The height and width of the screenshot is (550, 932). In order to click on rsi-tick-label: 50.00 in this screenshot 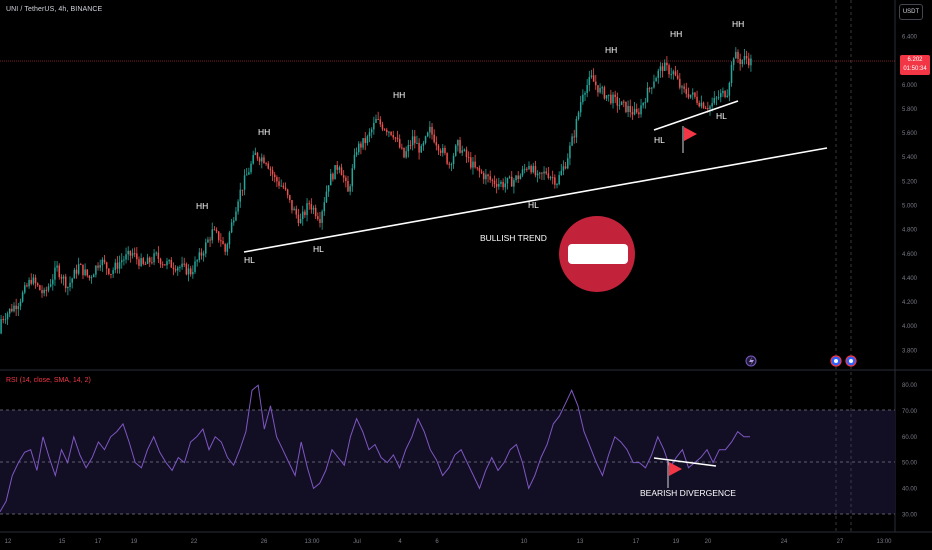, I will do `click(910, 464)`.